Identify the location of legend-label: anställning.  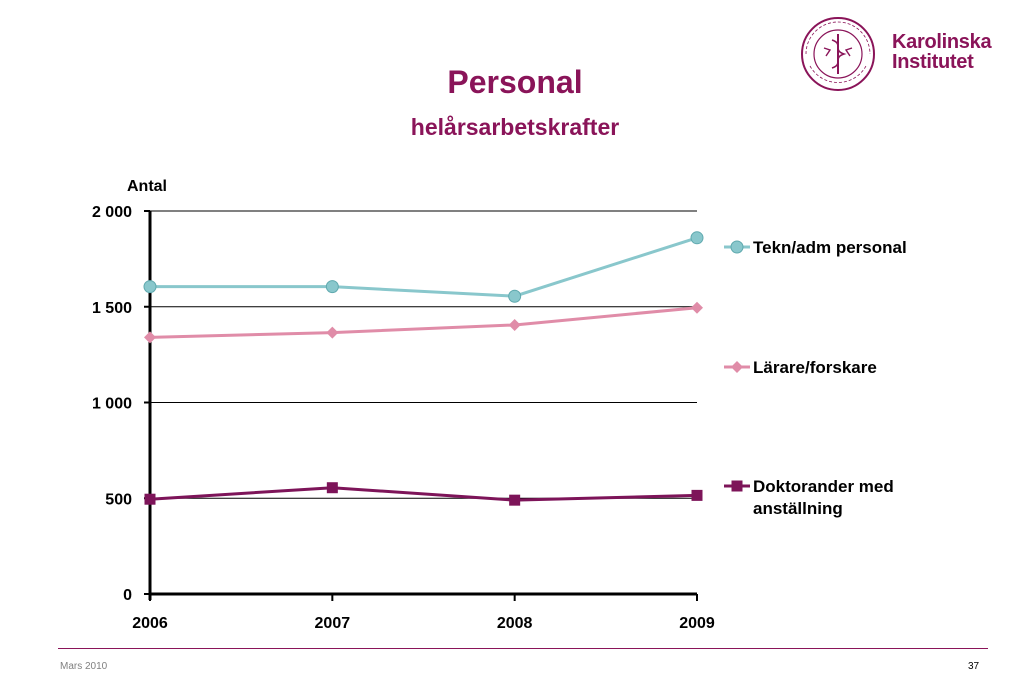
(798, 508).